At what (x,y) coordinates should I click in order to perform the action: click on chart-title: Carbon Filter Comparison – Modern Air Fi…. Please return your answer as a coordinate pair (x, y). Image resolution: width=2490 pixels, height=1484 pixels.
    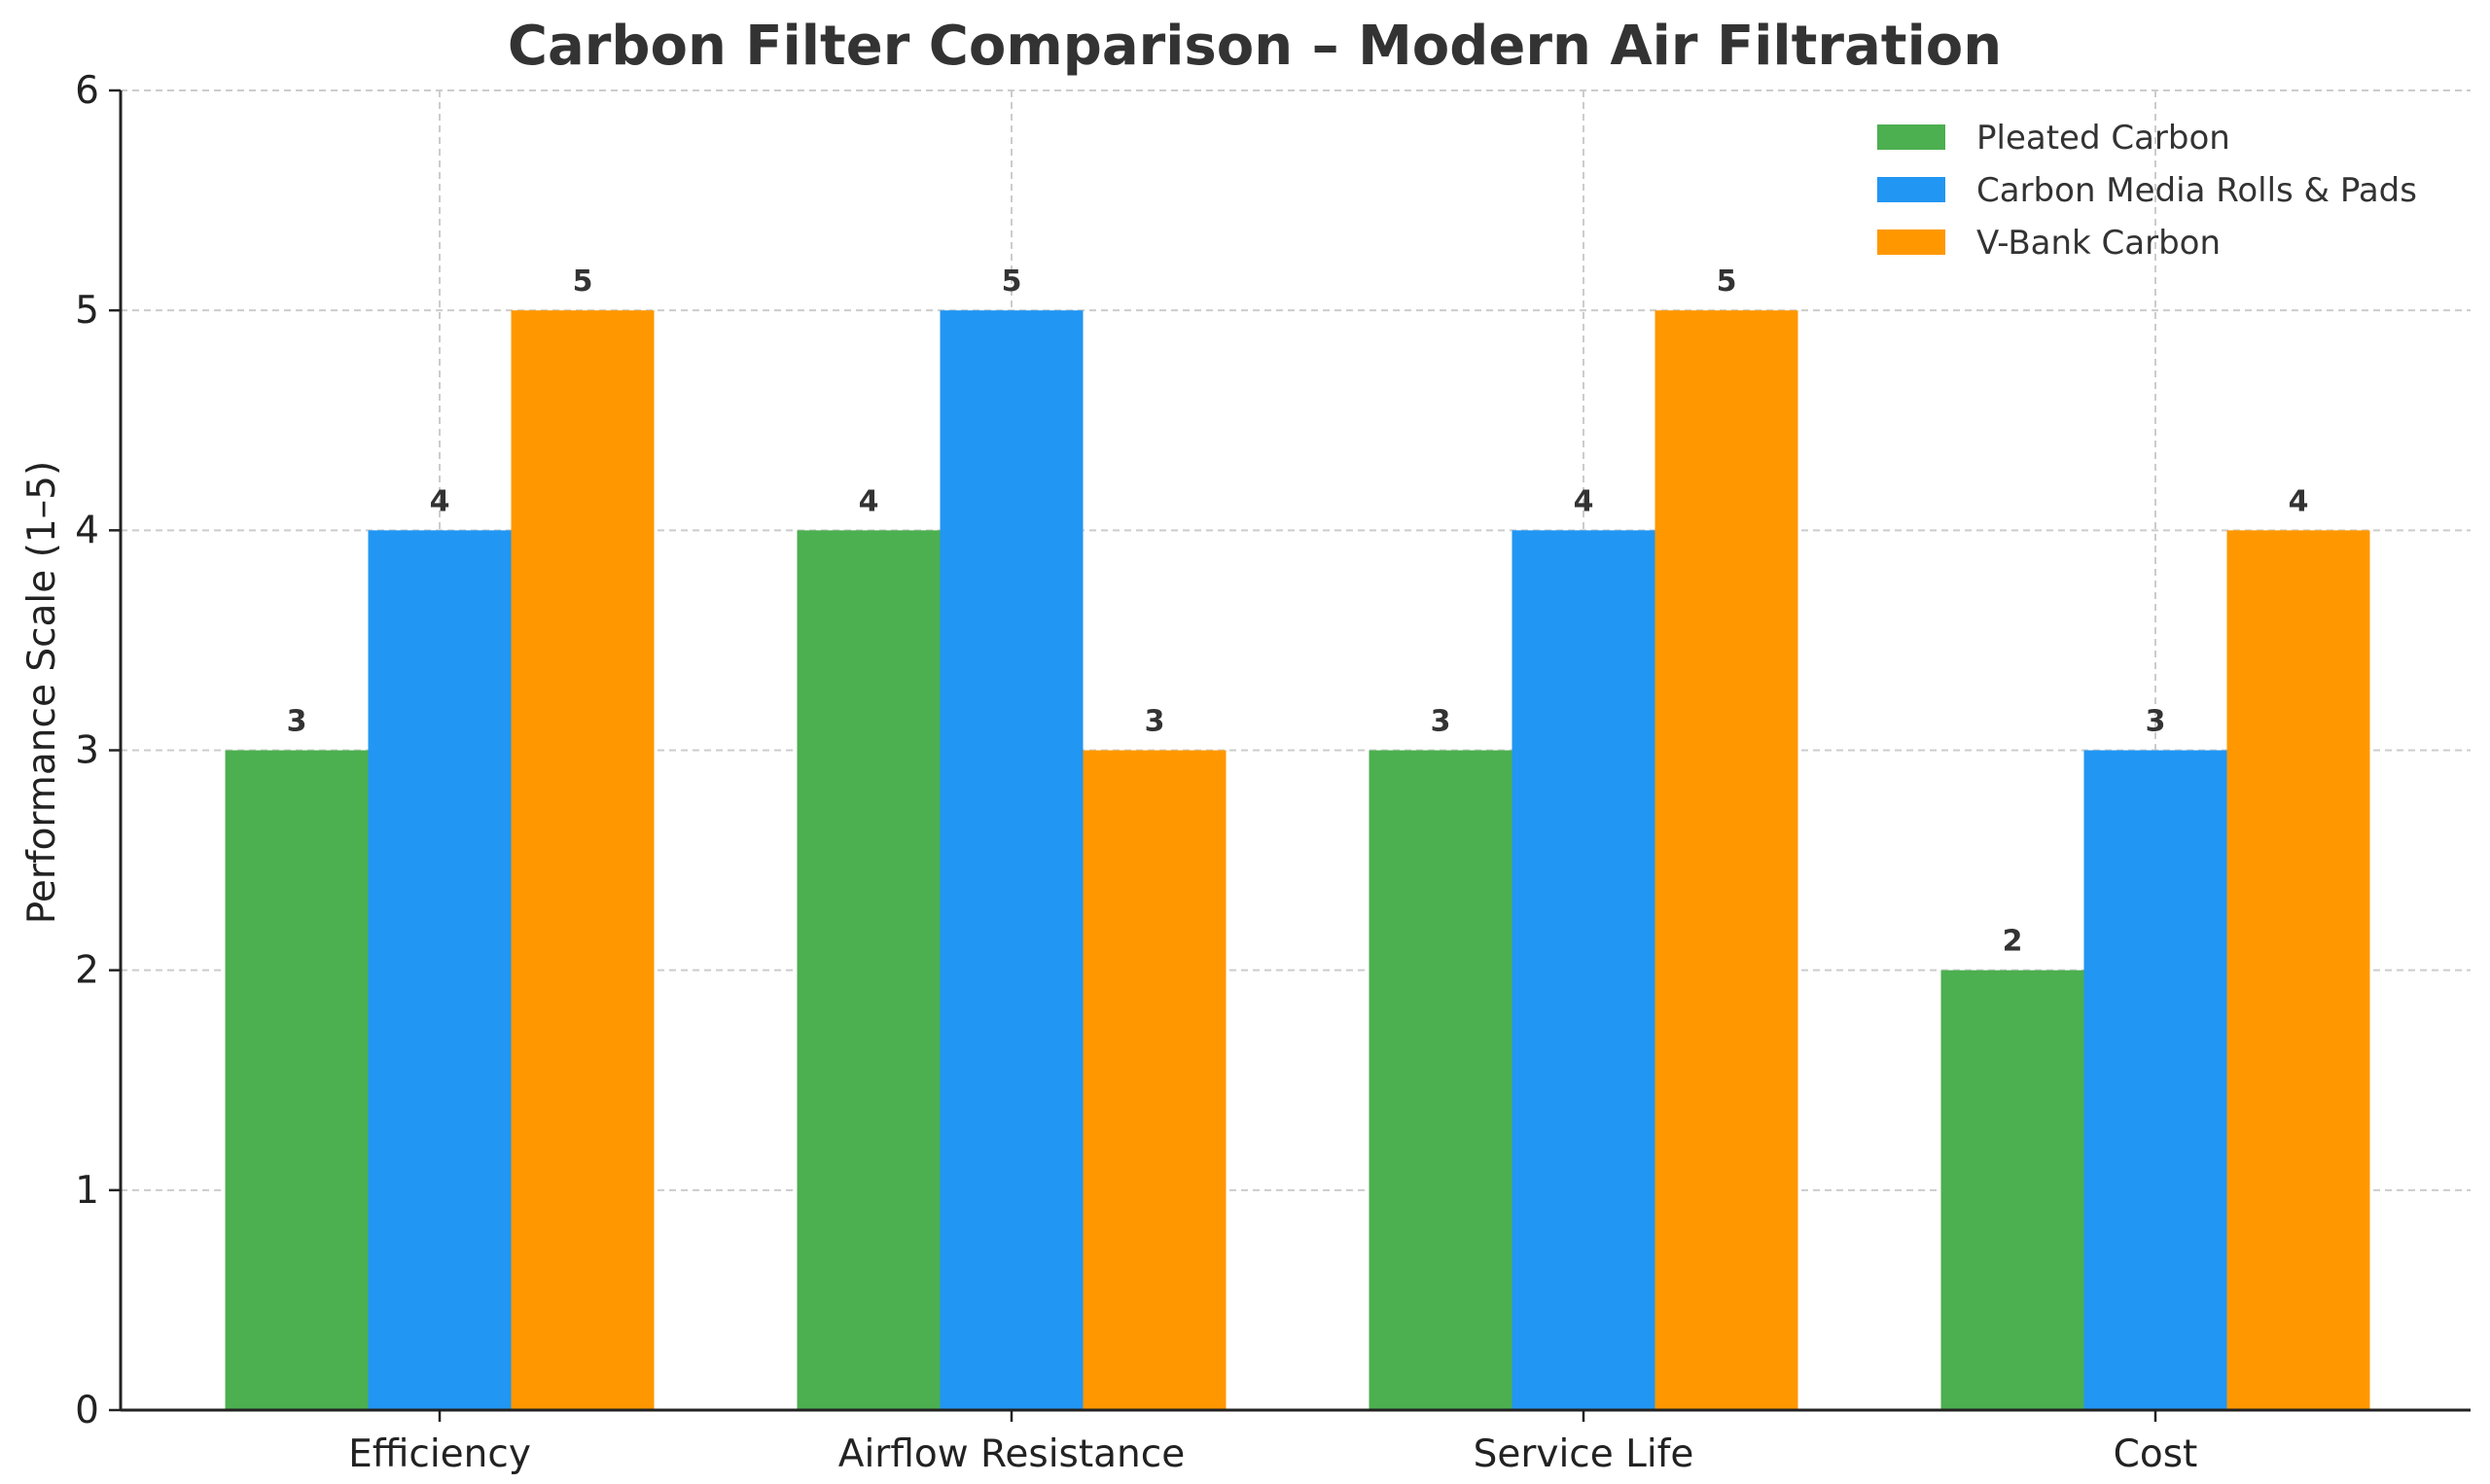
    Looking at the image, I should click on (1255, 47).